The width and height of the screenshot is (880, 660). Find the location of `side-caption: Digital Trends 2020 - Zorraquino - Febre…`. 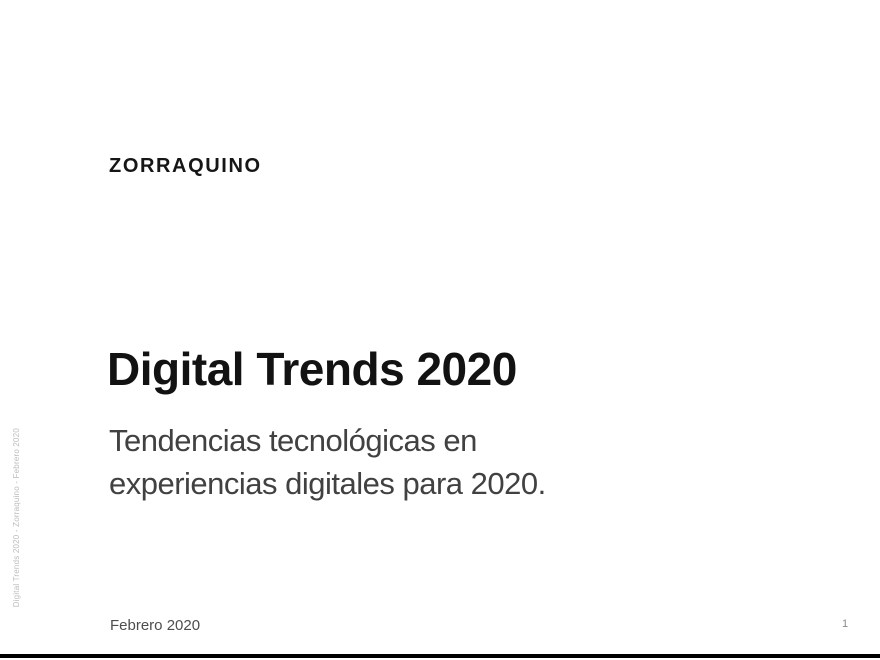

side-caption: Digital Trends 2020 - Zorraquino - Febre… is located at coordinates (16, 518).